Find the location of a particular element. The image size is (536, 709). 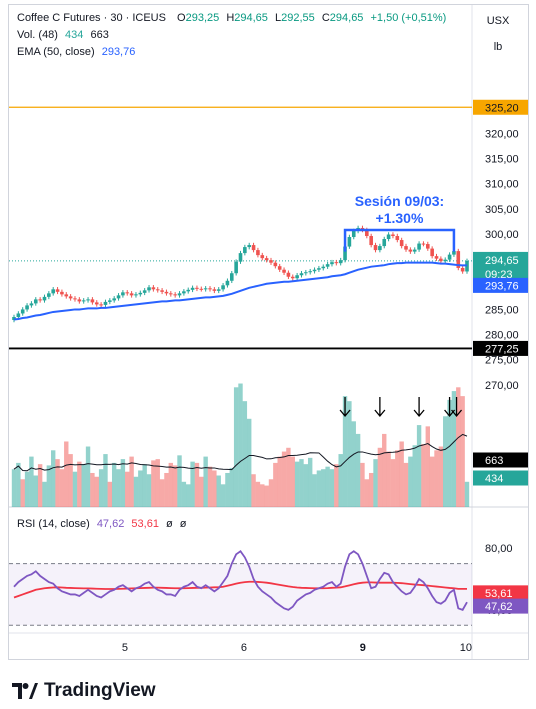

symbol-title: Coffee C Futures · 30 · ICEUS is located at coordinates (91, 18).